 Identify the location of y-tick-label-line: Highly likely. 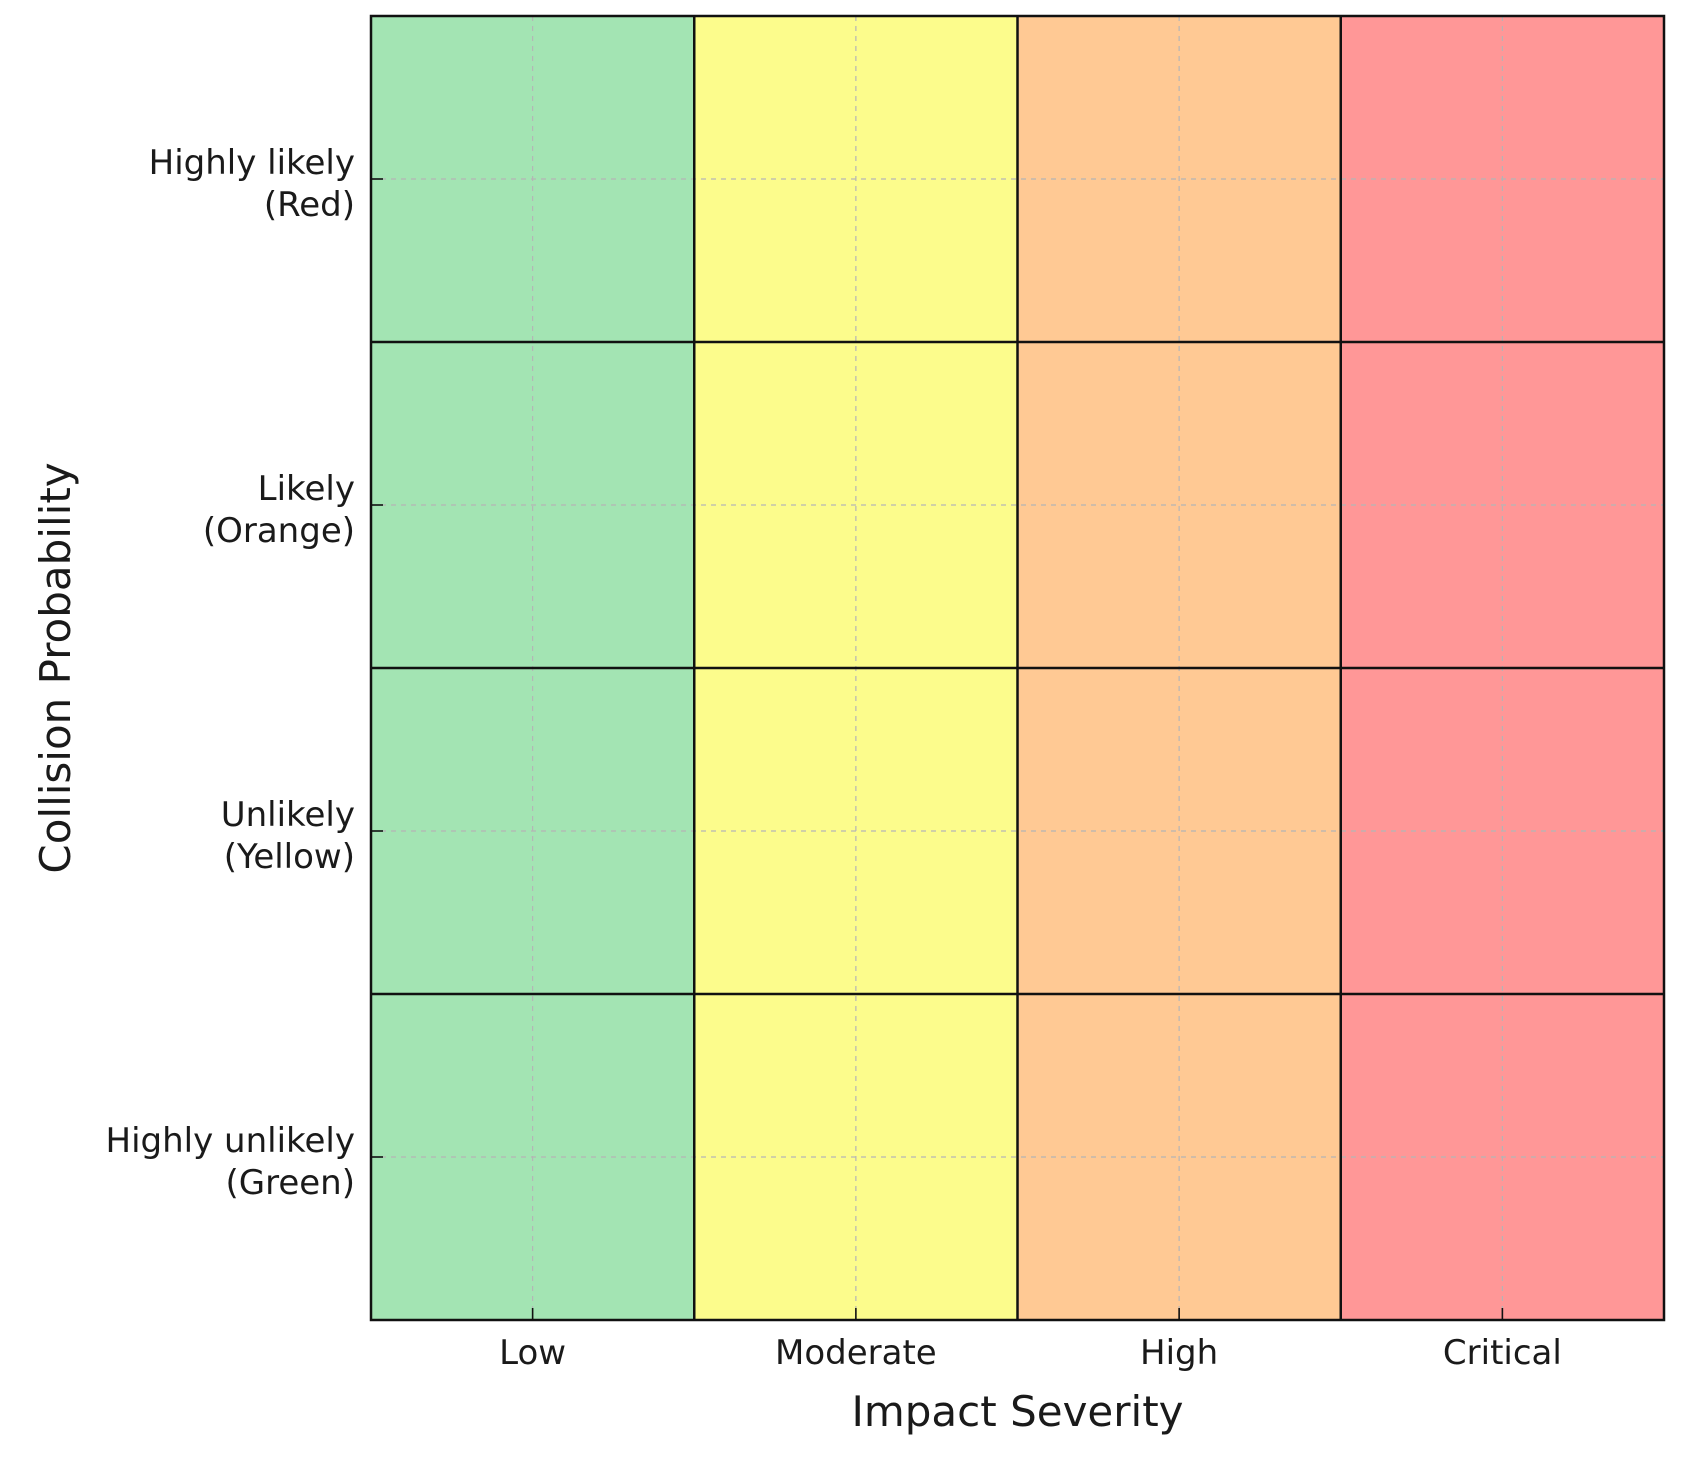
(252, 163).